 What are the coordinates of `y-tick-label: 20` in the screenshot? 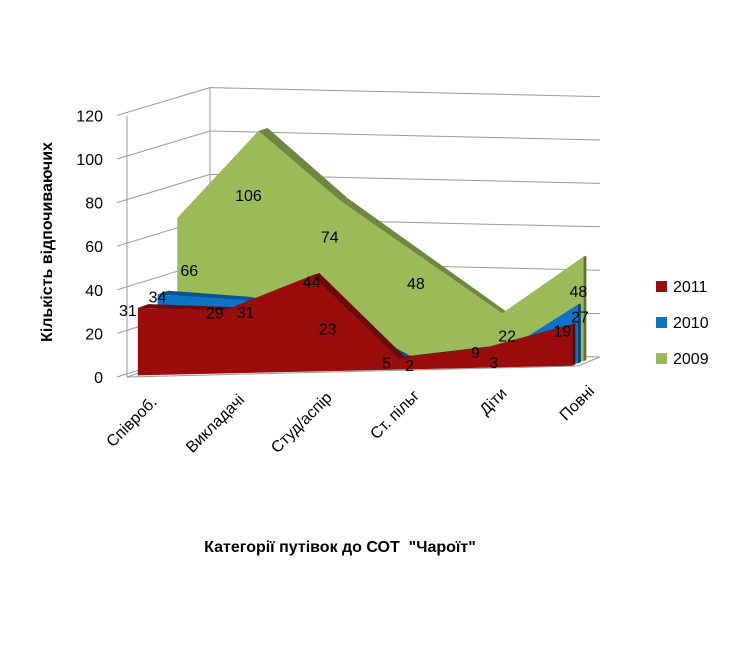 It's located at (94, 334).